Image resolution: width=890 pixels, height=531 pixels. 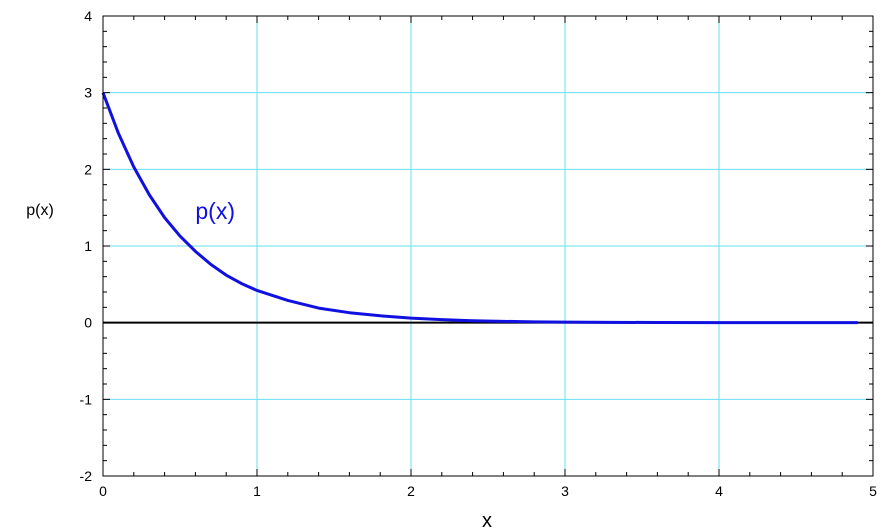 What do you see at coordinates (257, 491) in the screenshot?
I see `x-tick-label: 1` at bounding box center [257, 491].